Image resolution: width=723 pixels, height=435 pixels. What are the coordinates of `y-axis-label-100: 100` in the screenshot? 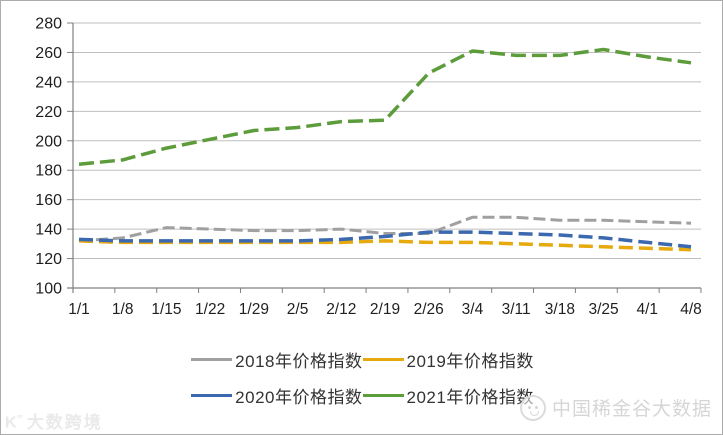 It's located at (48, 289).